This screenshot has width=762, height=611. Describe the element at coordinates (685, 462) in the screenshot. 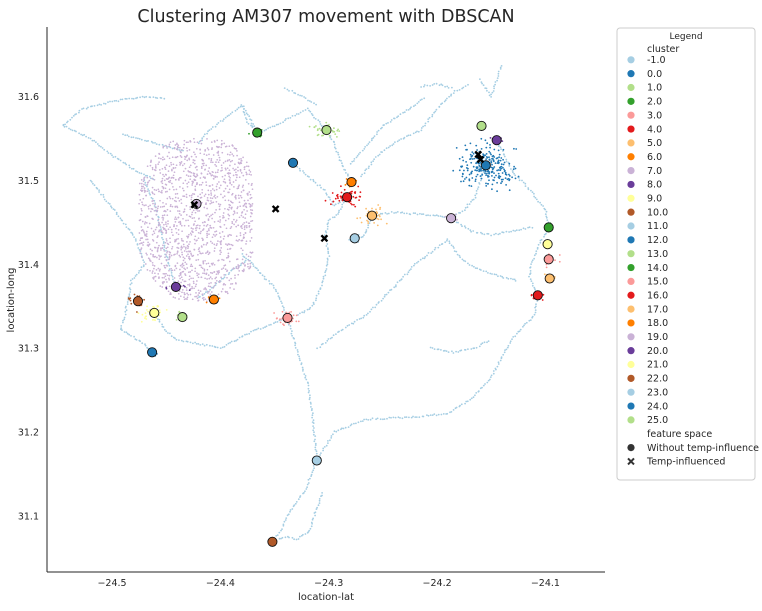

I see `legend-feature-label: Temp-influenced` at that location.